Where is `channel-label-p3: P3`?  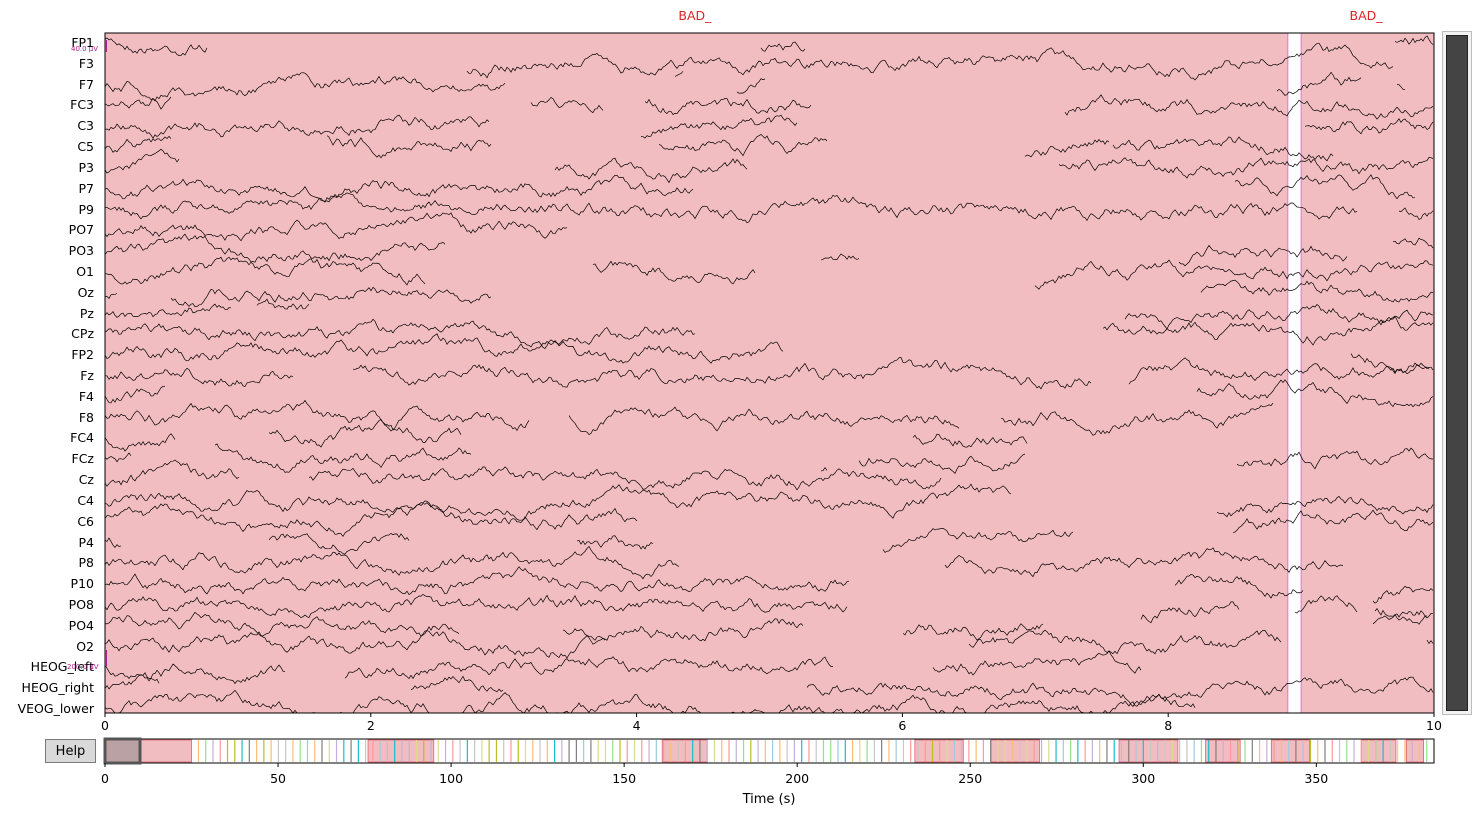
channel-label-p3: P3 is located at coordinates (86, 167).